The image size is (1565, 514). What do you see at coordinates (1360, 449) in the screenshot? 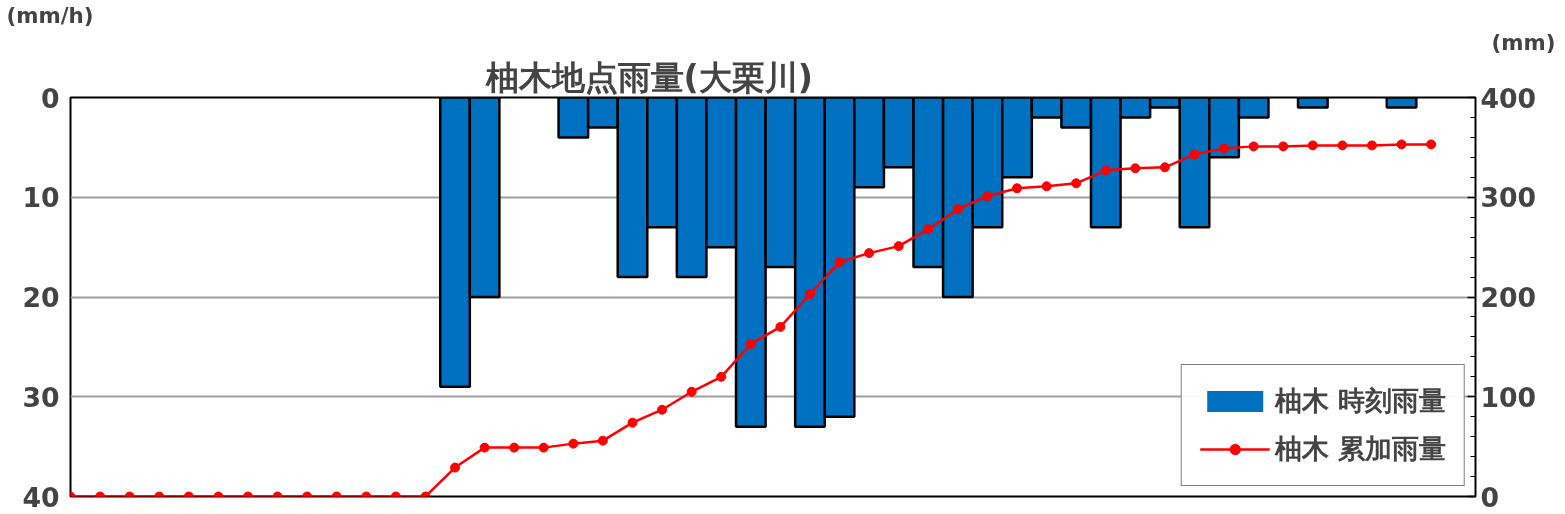
I see `legend-label: 柚木 累加雨量` at bounding box center [1360, 449].